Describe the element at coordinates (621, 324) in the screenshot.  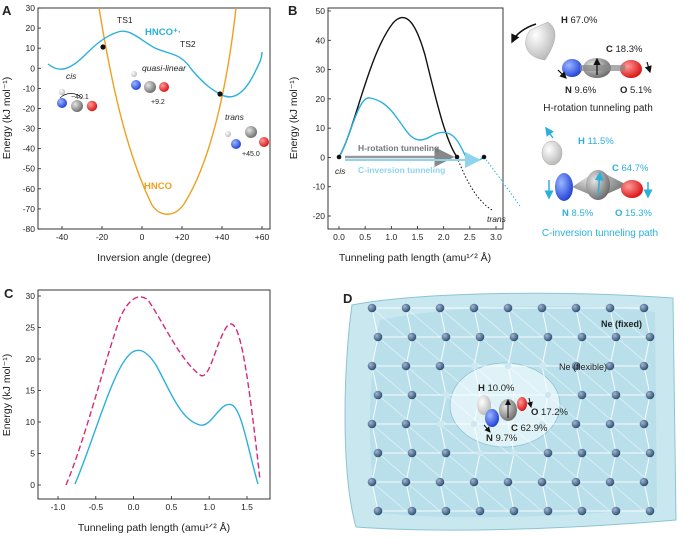
I see `ne-fixed-label: Ne (fixed)` at that location.